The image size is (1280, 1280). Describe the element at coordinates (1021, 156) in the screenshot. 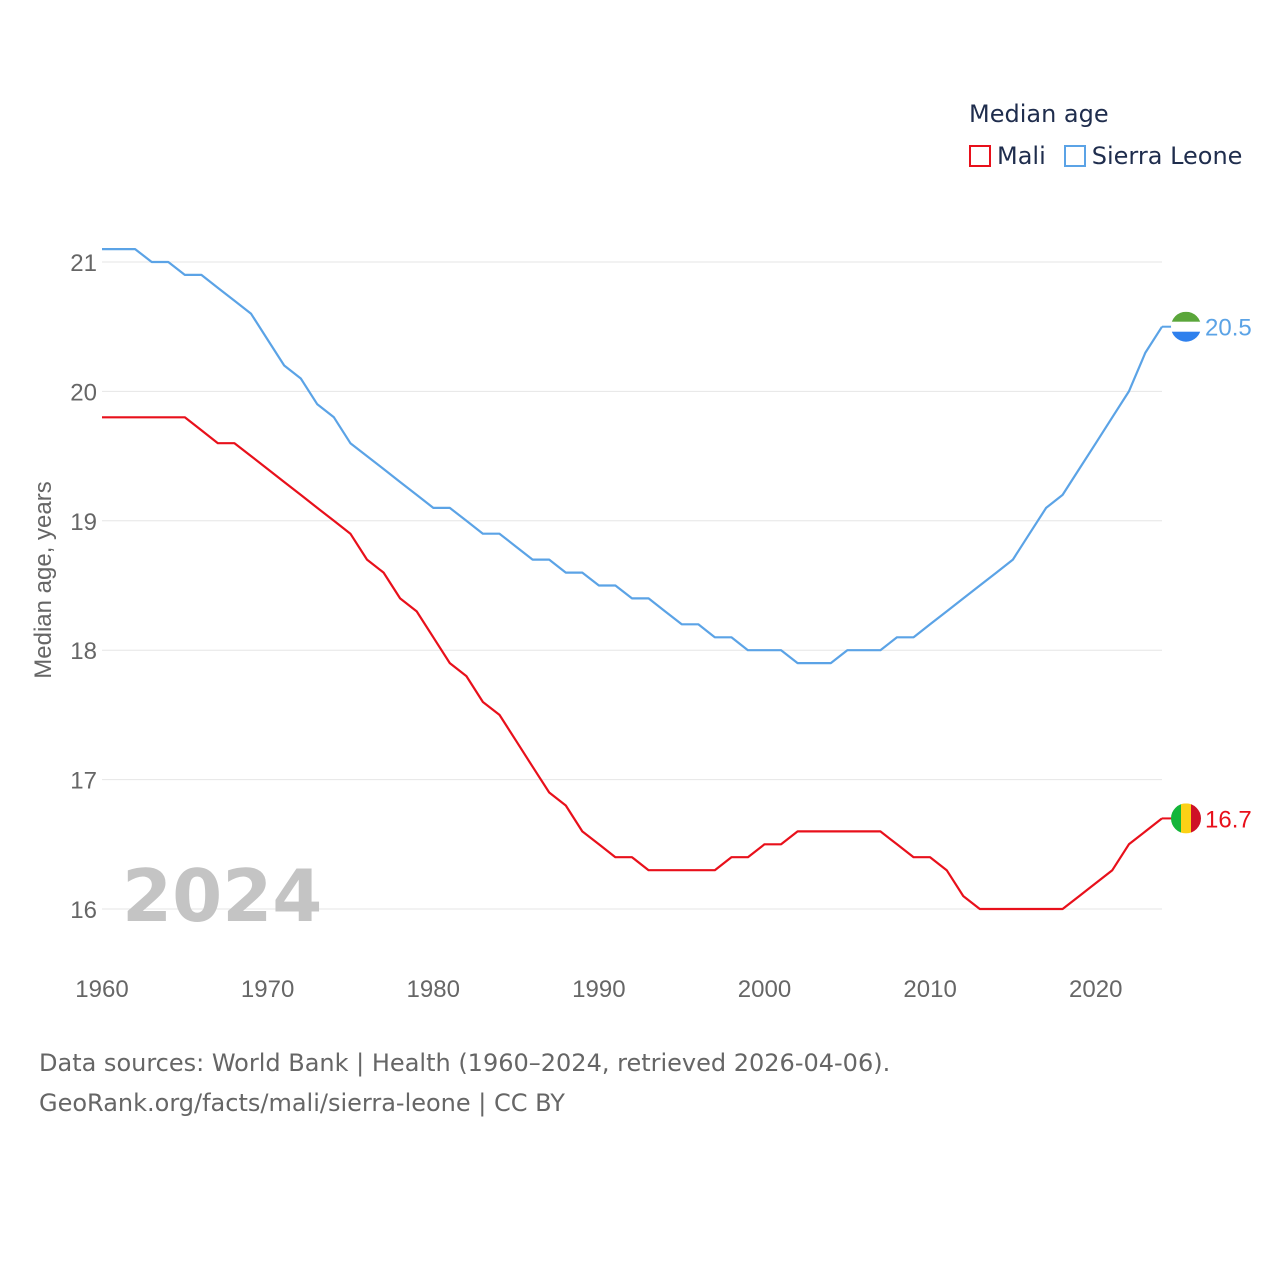

I see `legend-label-mali: Mali` at that location.